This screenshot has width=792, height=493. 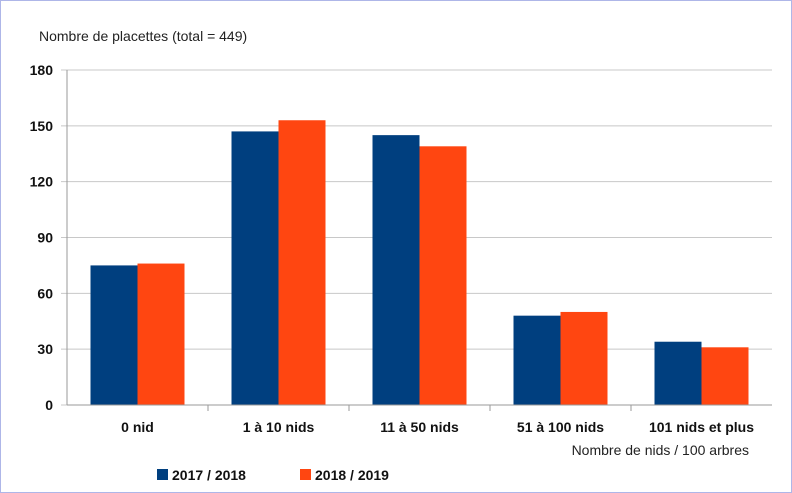 What do you see at coordinates (45, 293) in the screenshot?
I see `y-tick-label: 60` at bounding box center [45, 293].